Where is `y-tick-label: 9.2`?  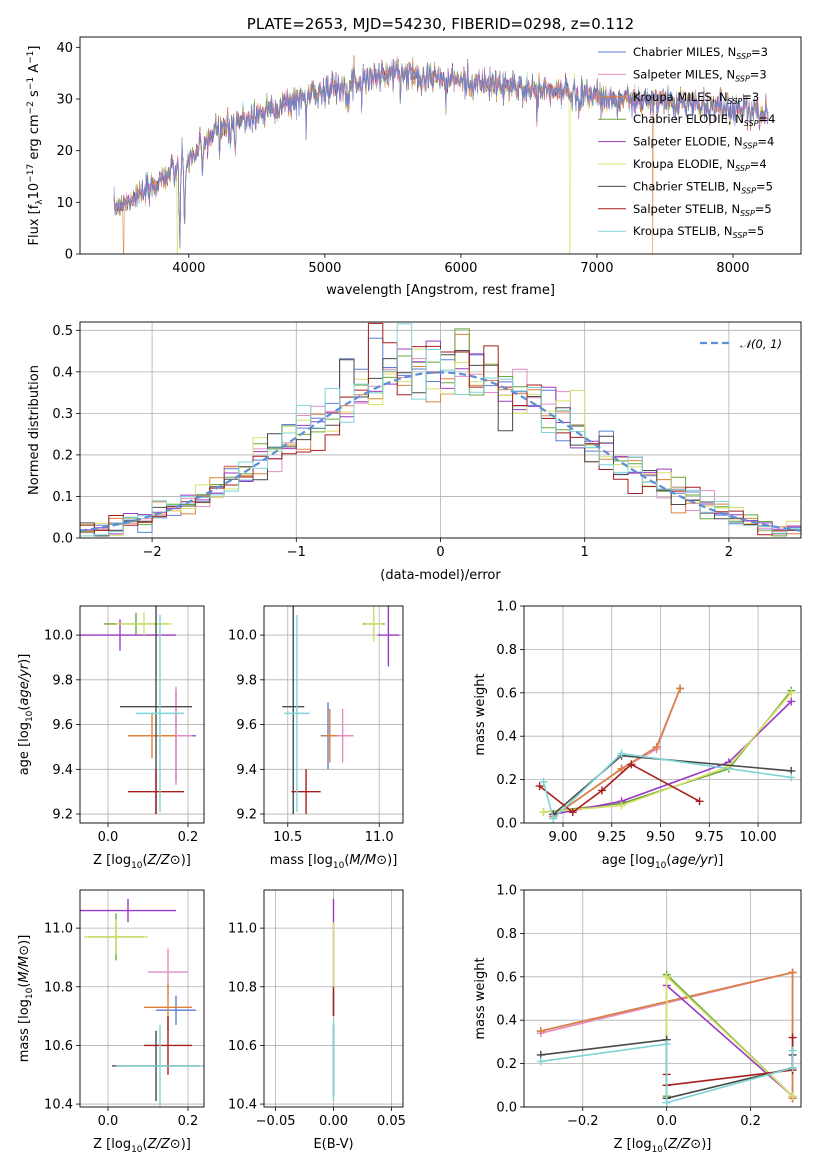
y-tick-label: 9.2 is located at coordinates (62, 815).